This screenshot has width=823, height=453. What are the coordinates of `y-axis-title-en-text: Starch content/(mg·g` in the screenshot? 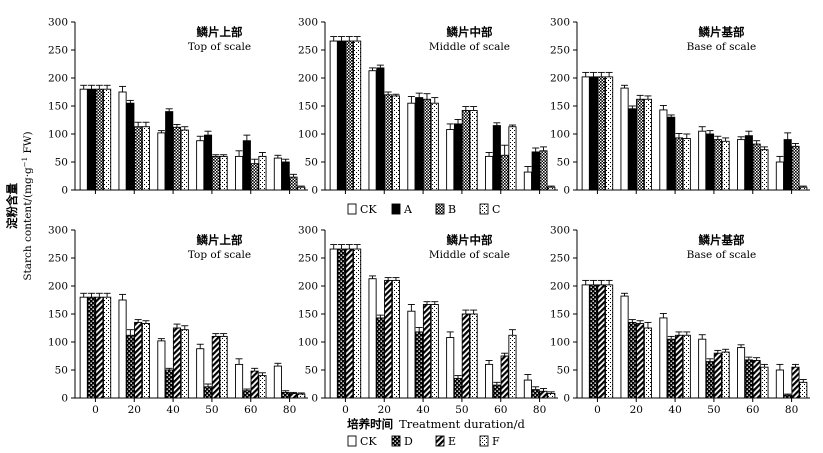 It's located at (28, 224).